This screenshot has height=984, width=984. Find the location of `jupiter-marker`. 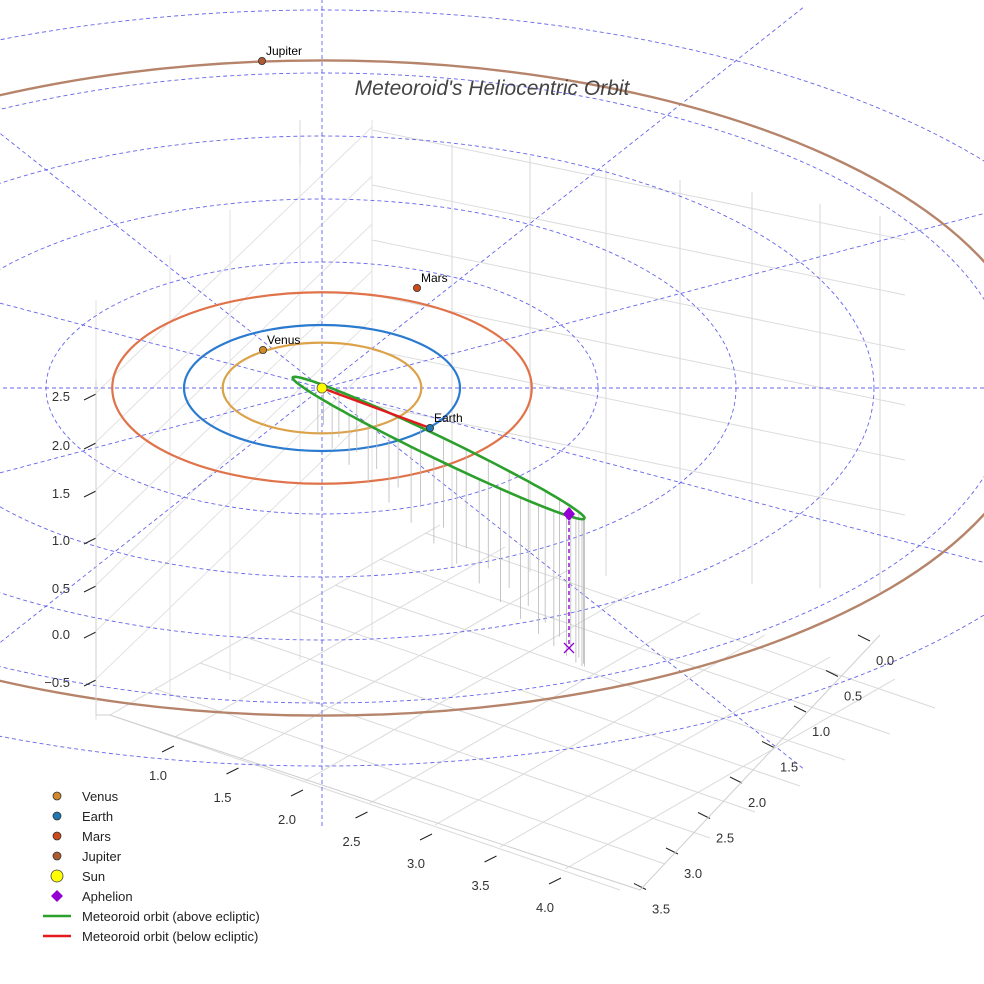

jupiter-marker is located at coordinates (261, 61).